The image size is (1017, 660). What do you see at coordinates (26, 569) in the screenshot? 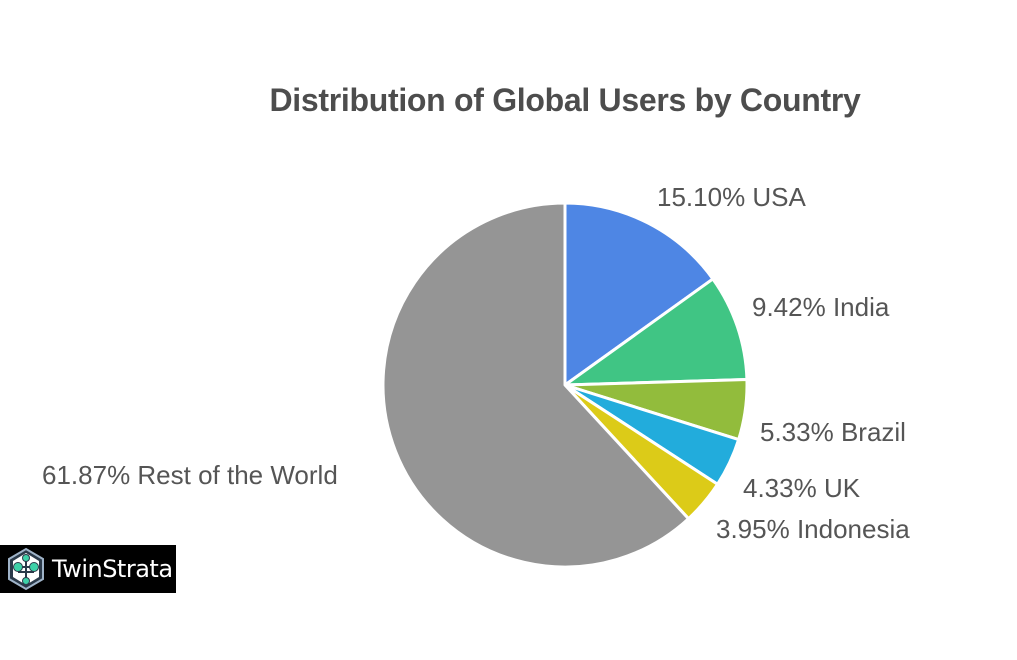
I see `network-hexagon-icon` at bounding box center [26, 569].